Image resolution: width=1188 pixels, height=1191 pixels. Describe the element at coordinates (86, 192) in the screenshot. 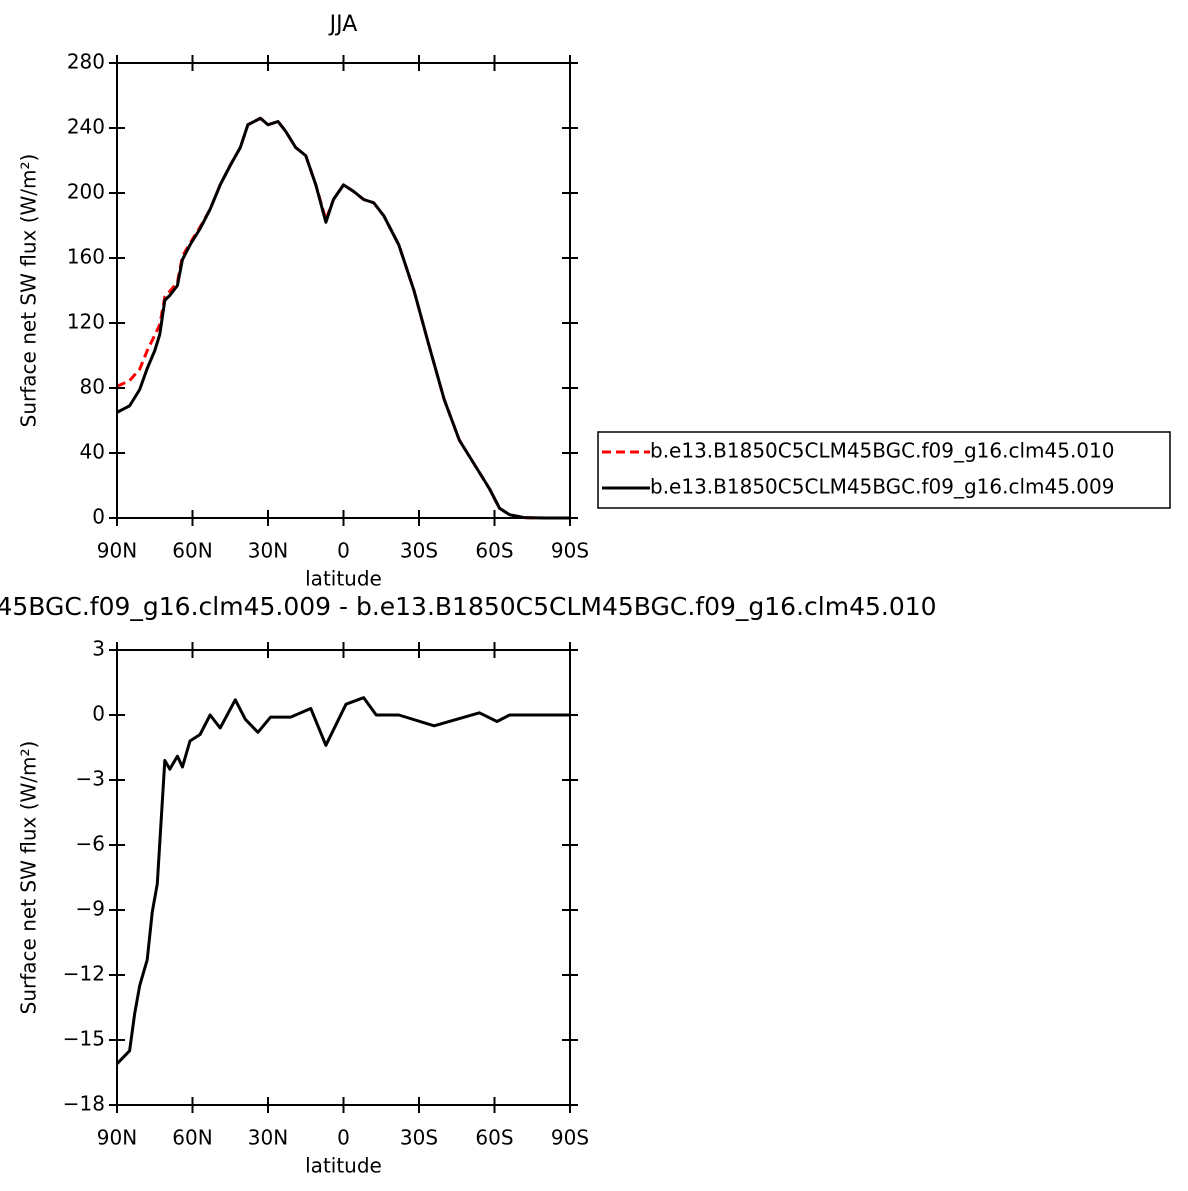

I see `y-tick-label: 200` at that location.